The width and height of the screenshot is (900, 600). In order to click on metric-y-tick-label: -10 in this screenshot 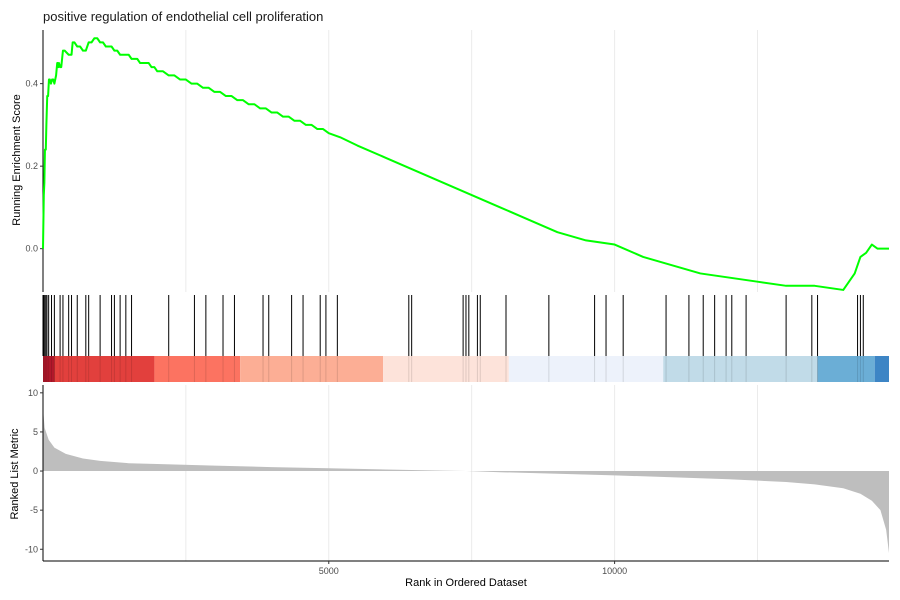, I will do `click(31, 549)`.